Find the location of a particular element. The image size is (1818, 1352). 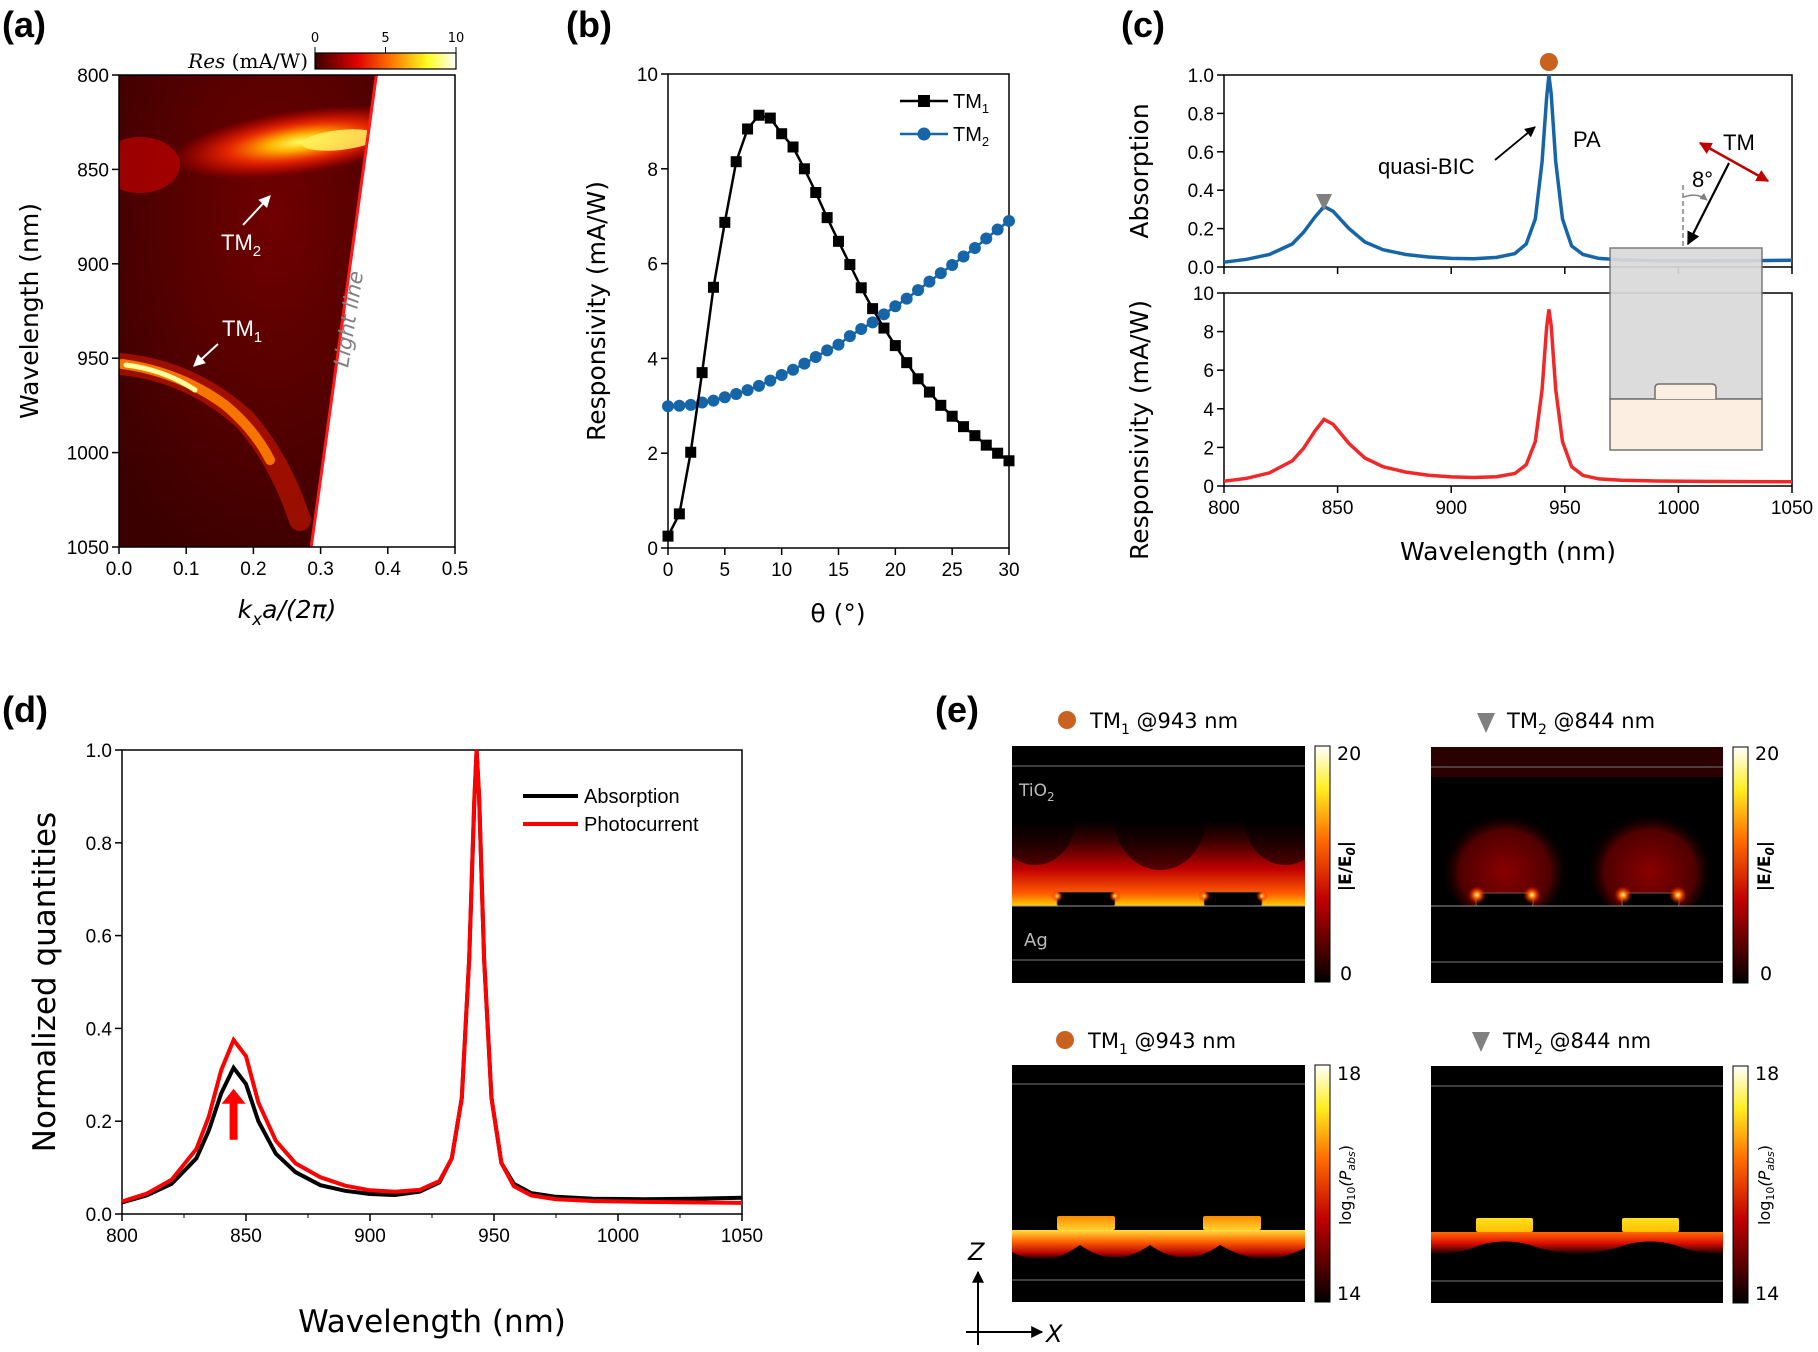

z-axis-label: Z is located at coordinates (976, 1252).